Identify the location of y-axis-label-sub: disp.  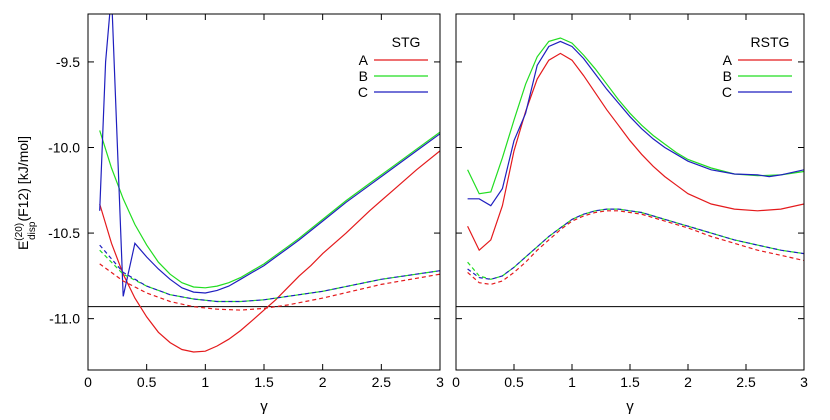
(32, 230).